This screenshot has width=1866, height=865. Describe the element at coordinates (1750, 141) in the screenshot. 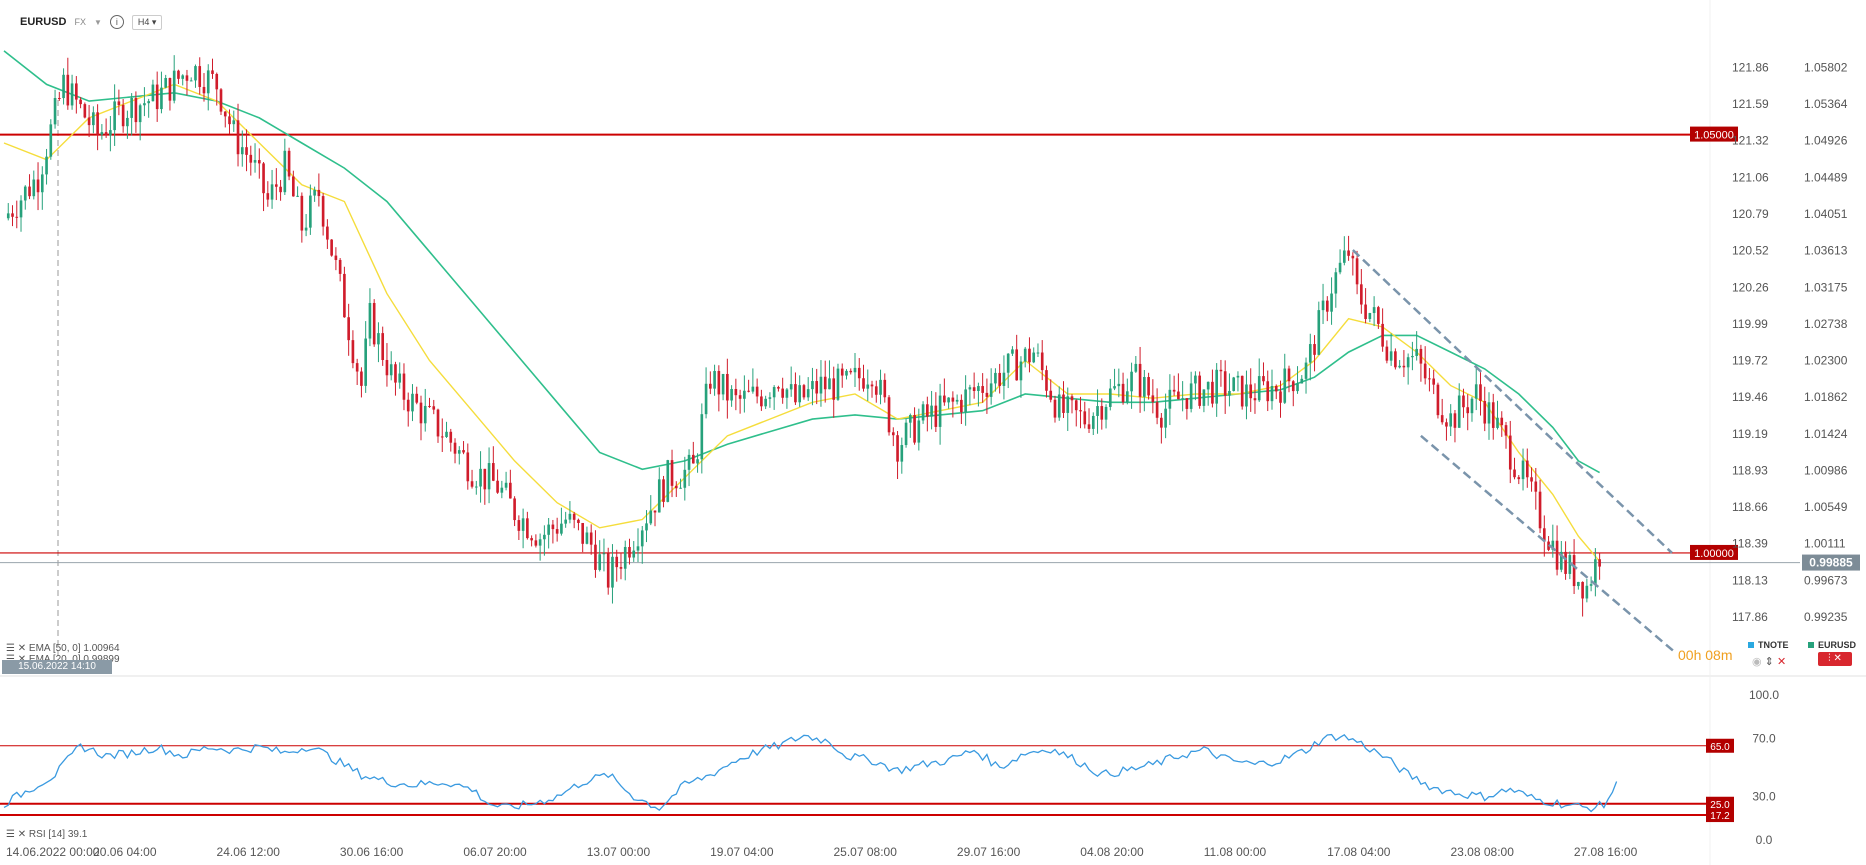

I see `y-left-tick: 121.32` at that location.